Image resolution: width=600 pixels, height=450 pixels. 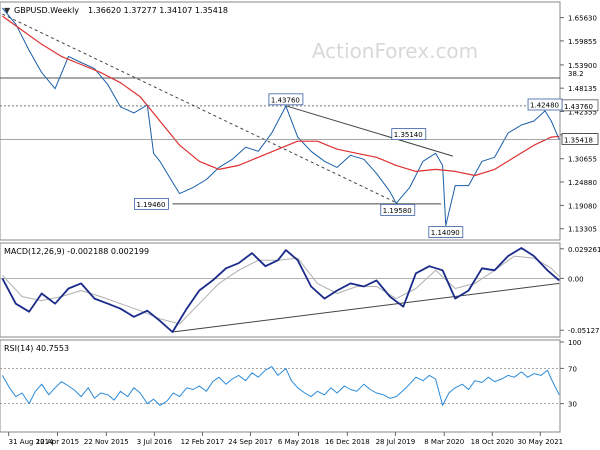 I want to click on price-marker-label: 1.14090, so click(x=445, y=233).